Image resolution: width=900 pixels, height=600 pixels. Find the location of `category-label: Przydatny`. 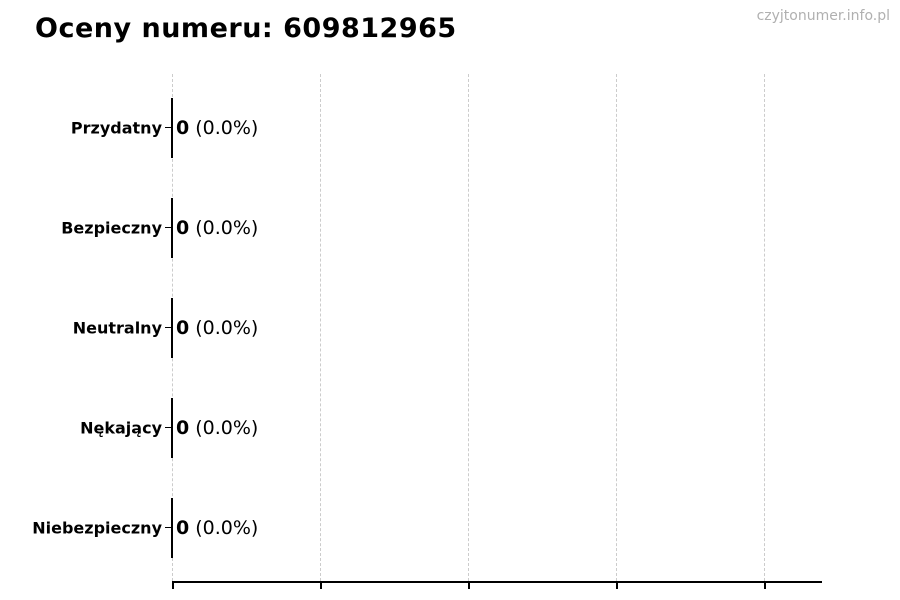

category-label: Przydatny is located at coordinates (116, 128).